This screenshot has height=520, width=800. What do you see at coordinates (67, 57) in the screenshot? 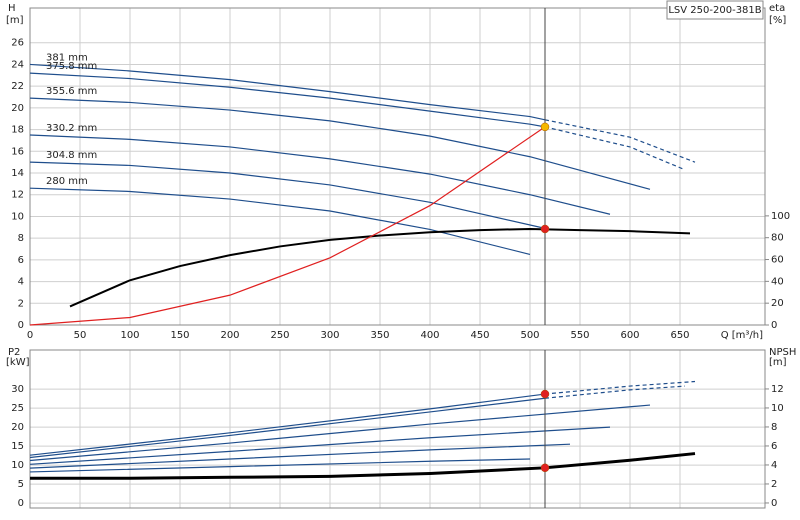
I see `curve-label: 381 mm` at bounding box center [67, 57].